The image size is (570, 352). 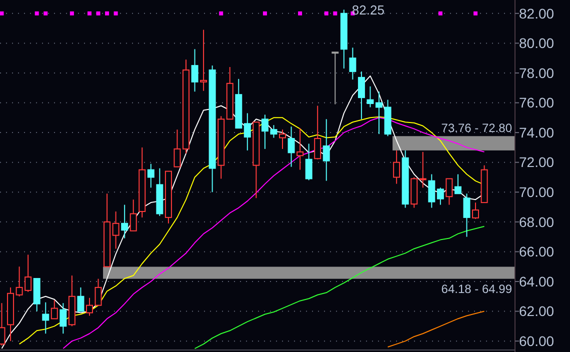 What do you see at coordinates (536, 252) in the screenshot?
I see `y-tick-label: 66.00` at bounding box center [536, 252].